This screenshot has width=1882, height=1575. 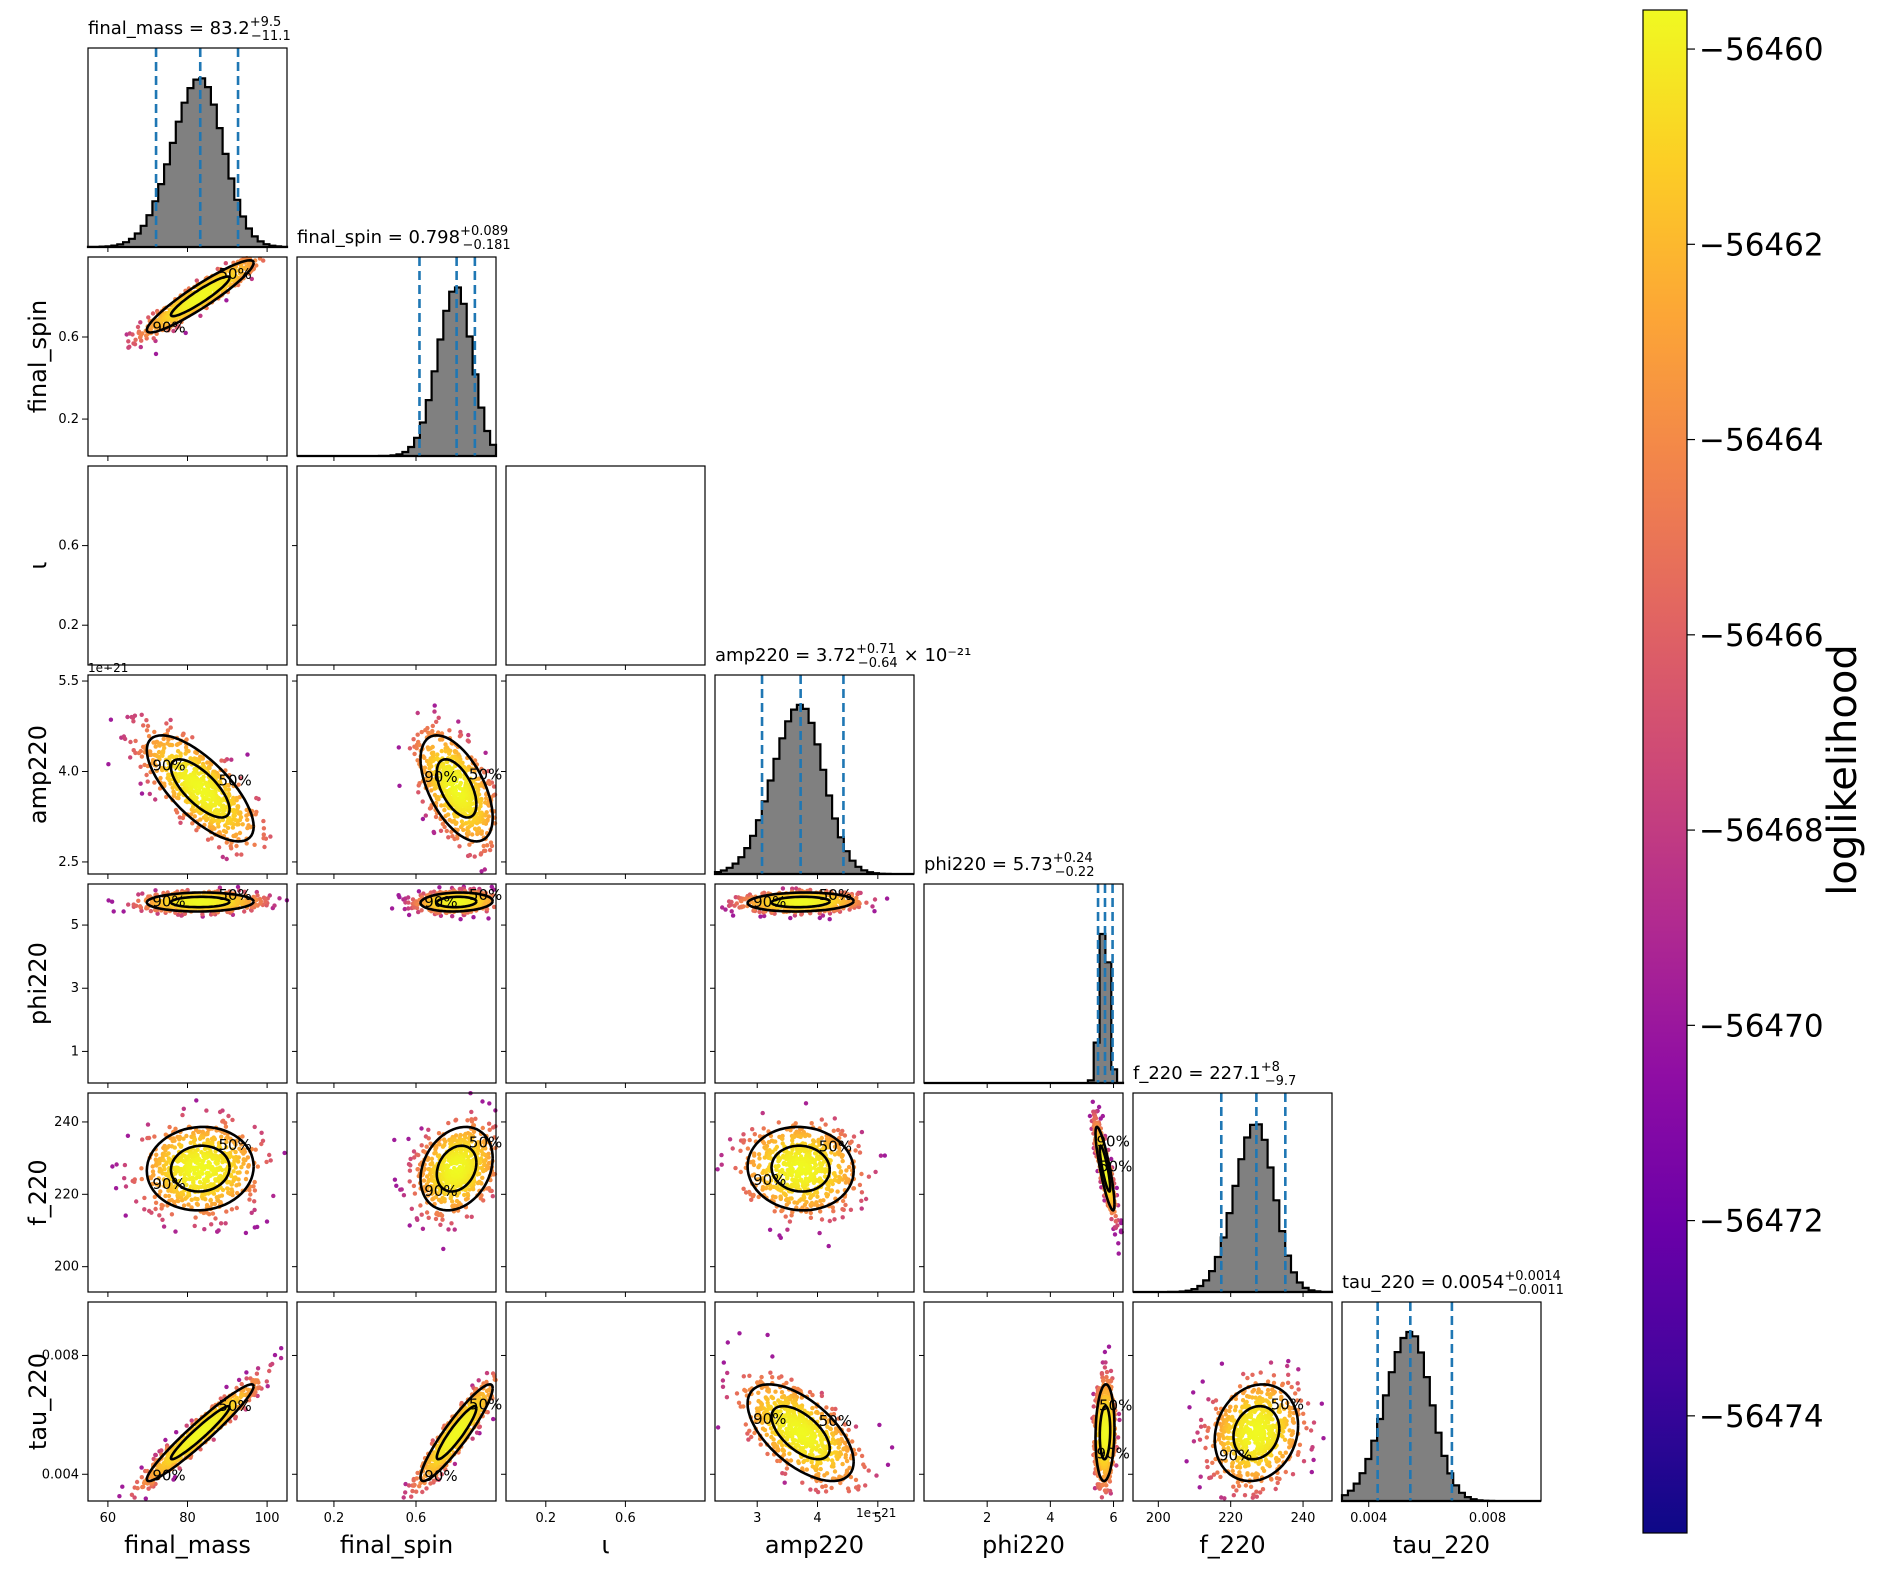 I want to click on y-offset-label: 1e−21, so click(x=108, y=668).